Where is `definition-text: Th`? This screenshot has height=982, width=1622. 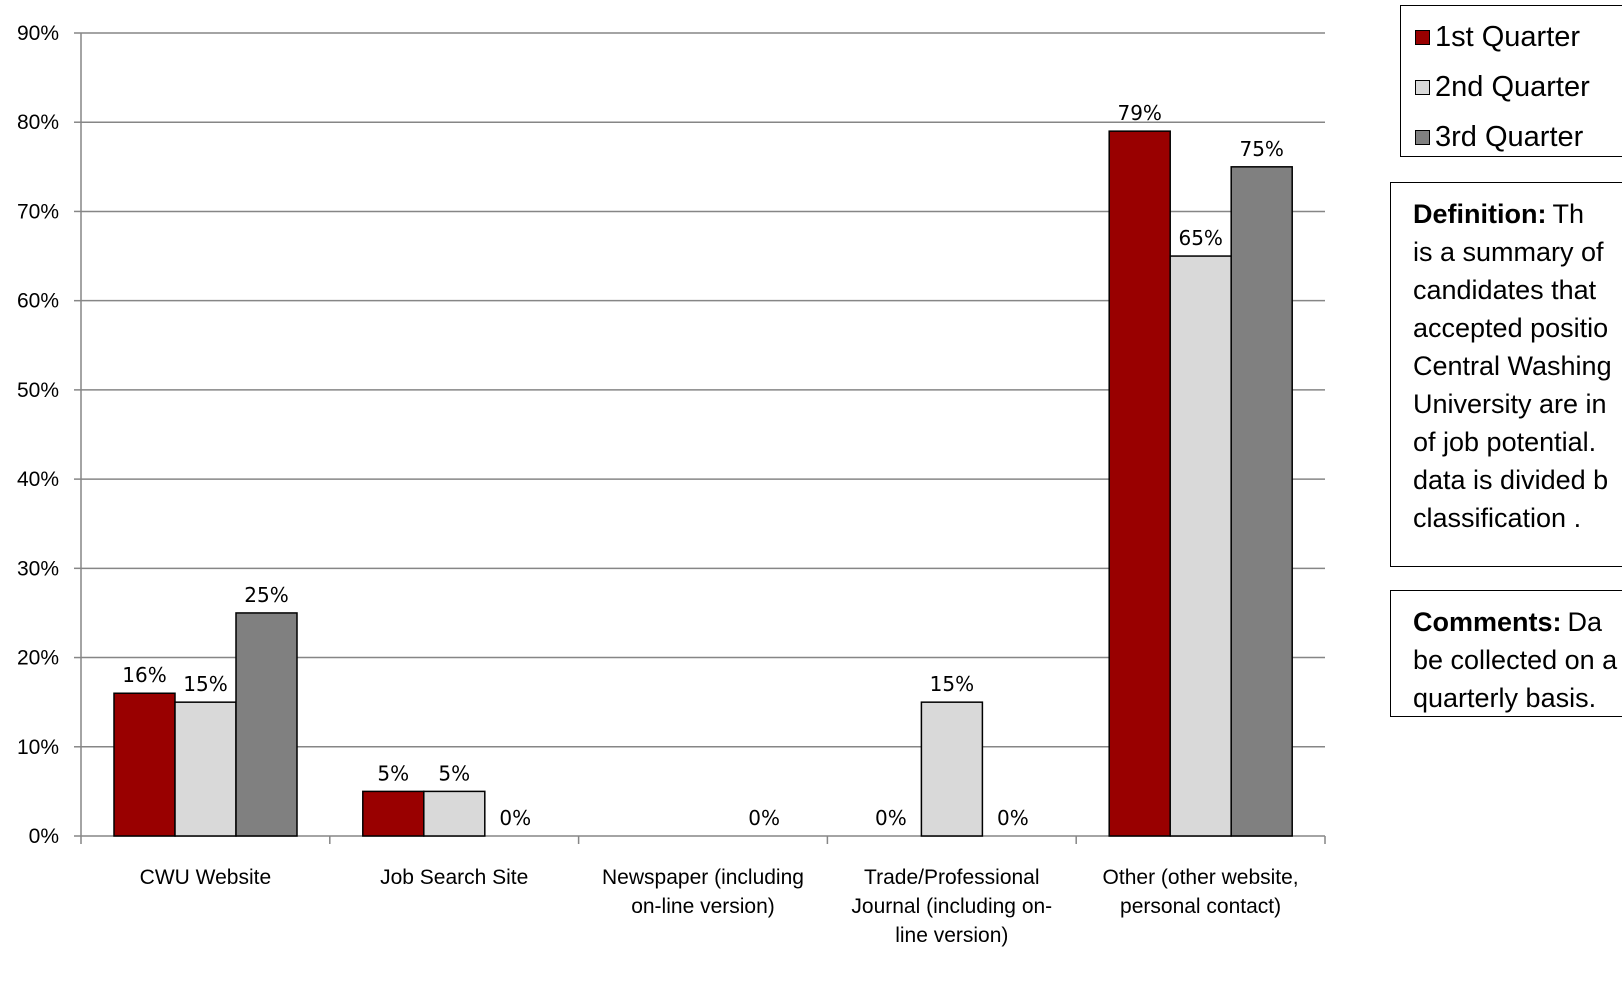 definition-text: Th is located at coordinates (1568, 214).